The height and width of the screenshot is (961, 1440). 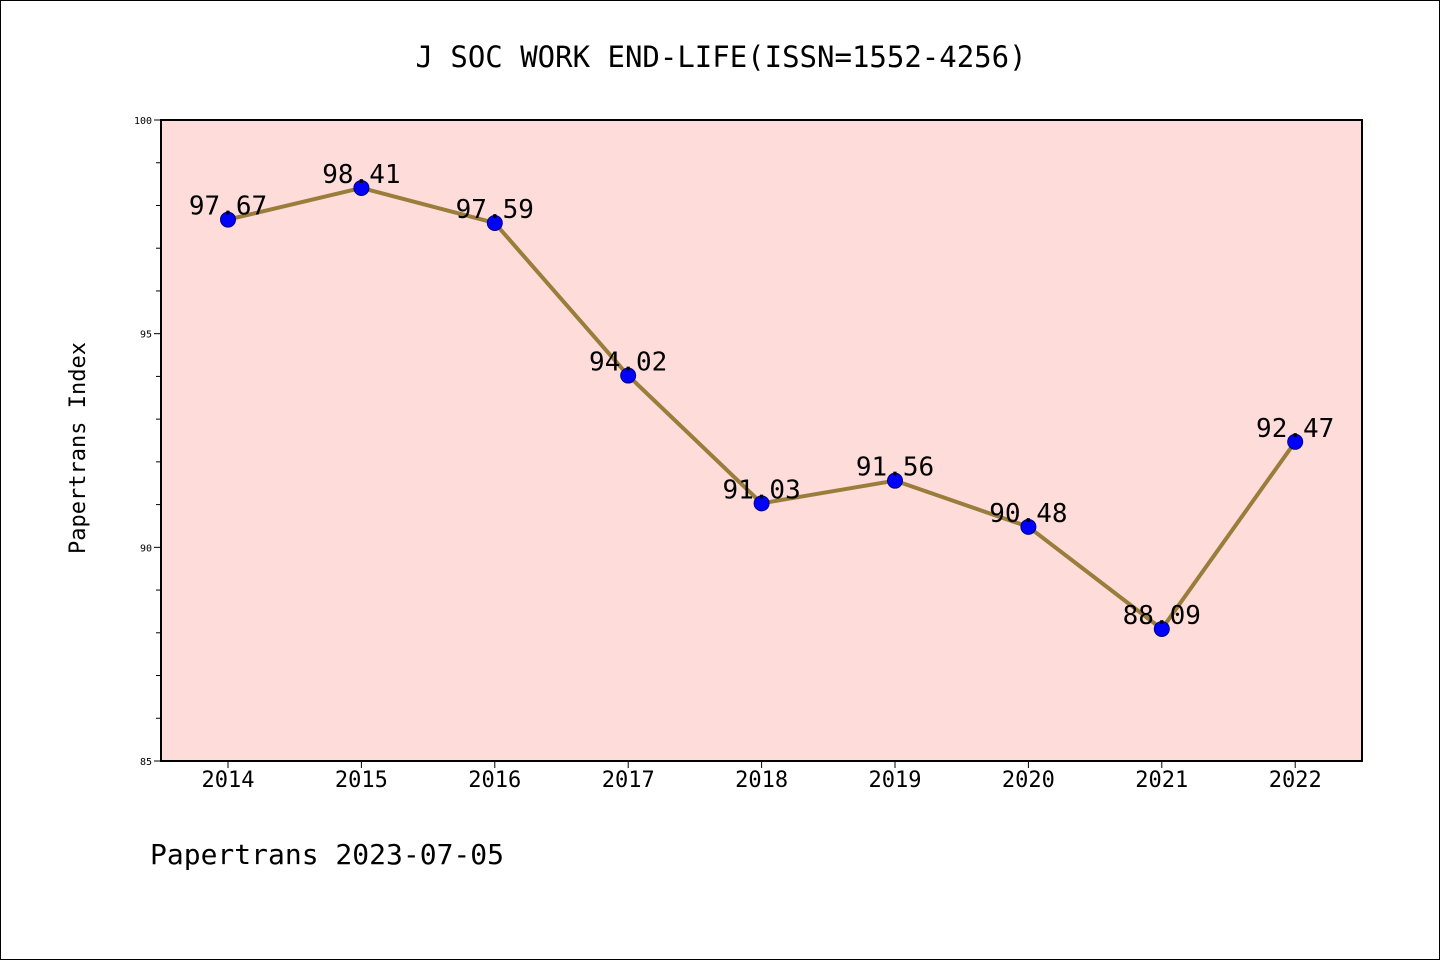 What do you see at coordinates (895, 468) in the screenshot?
I see `data-label: 91.56` at bounding box center [895, 468].